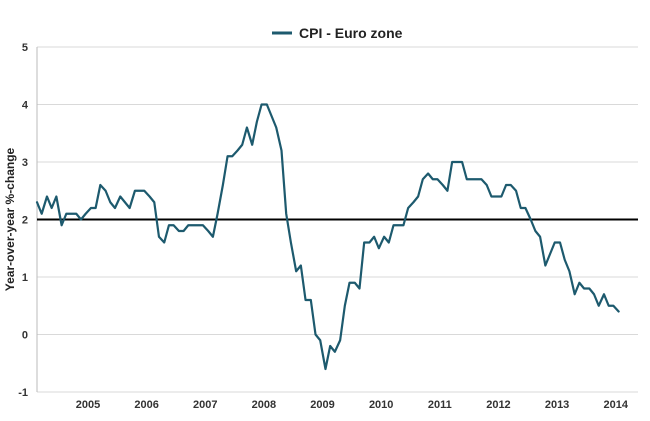 This screenshot has width=650, height=421. I want to click on y-tick-label: 5, so click(25, 48).